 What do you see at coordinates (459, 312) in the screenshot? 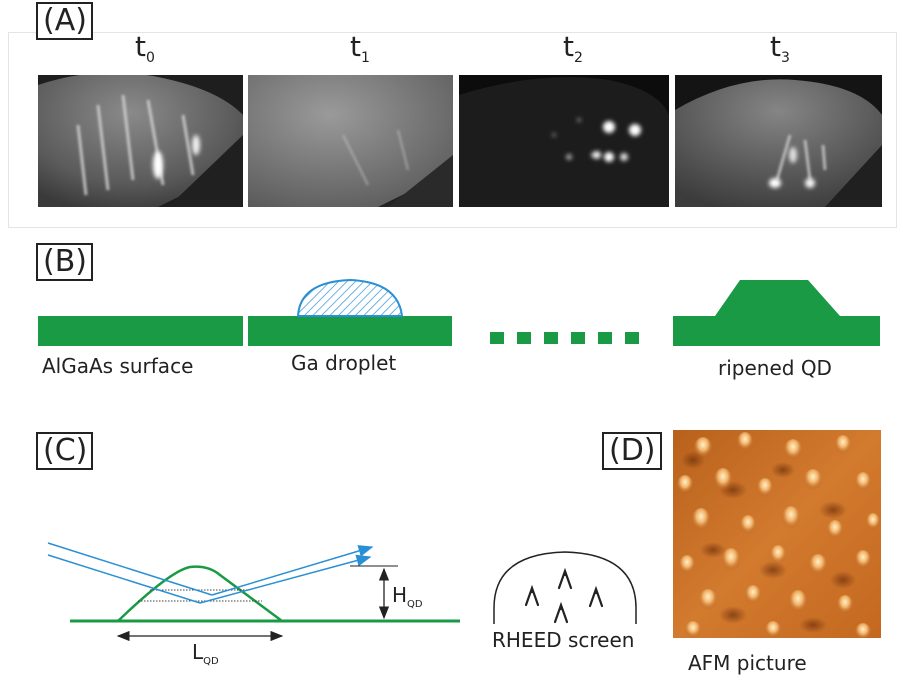
I see `panel-b-diagram` at bounding box center [459, 312].